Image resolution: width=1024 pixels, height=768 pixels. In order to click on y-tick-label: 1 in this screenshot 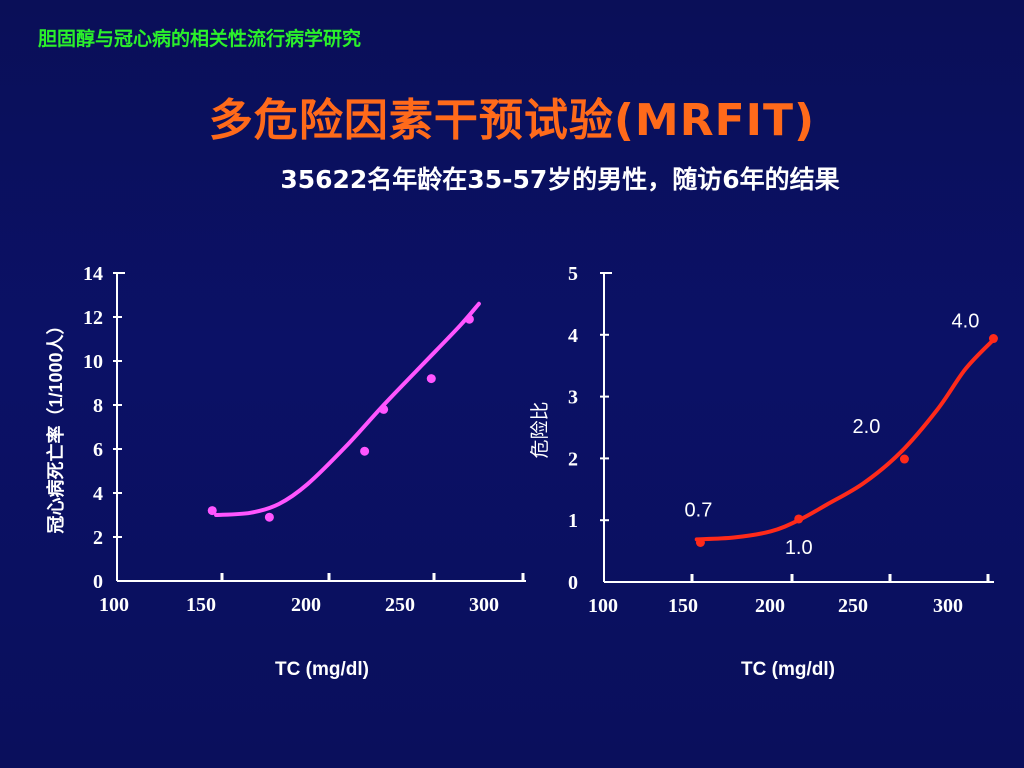, I will do `click(573, 521)`.